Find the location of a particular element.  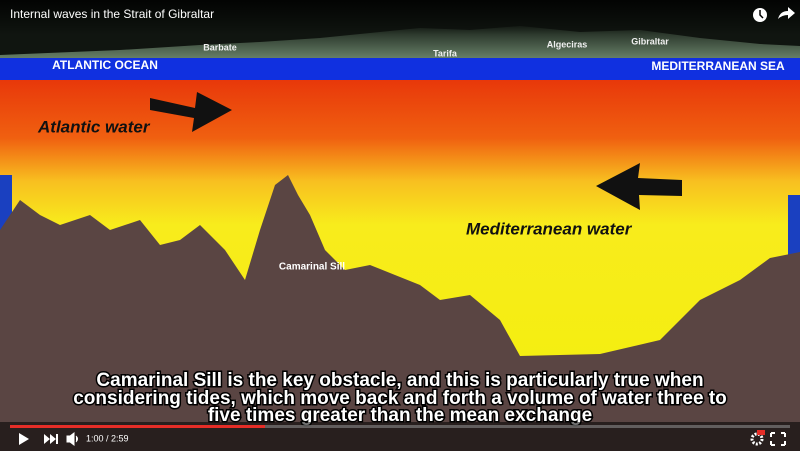

place-label: Gibraltar is located at coordinates (650, 41).